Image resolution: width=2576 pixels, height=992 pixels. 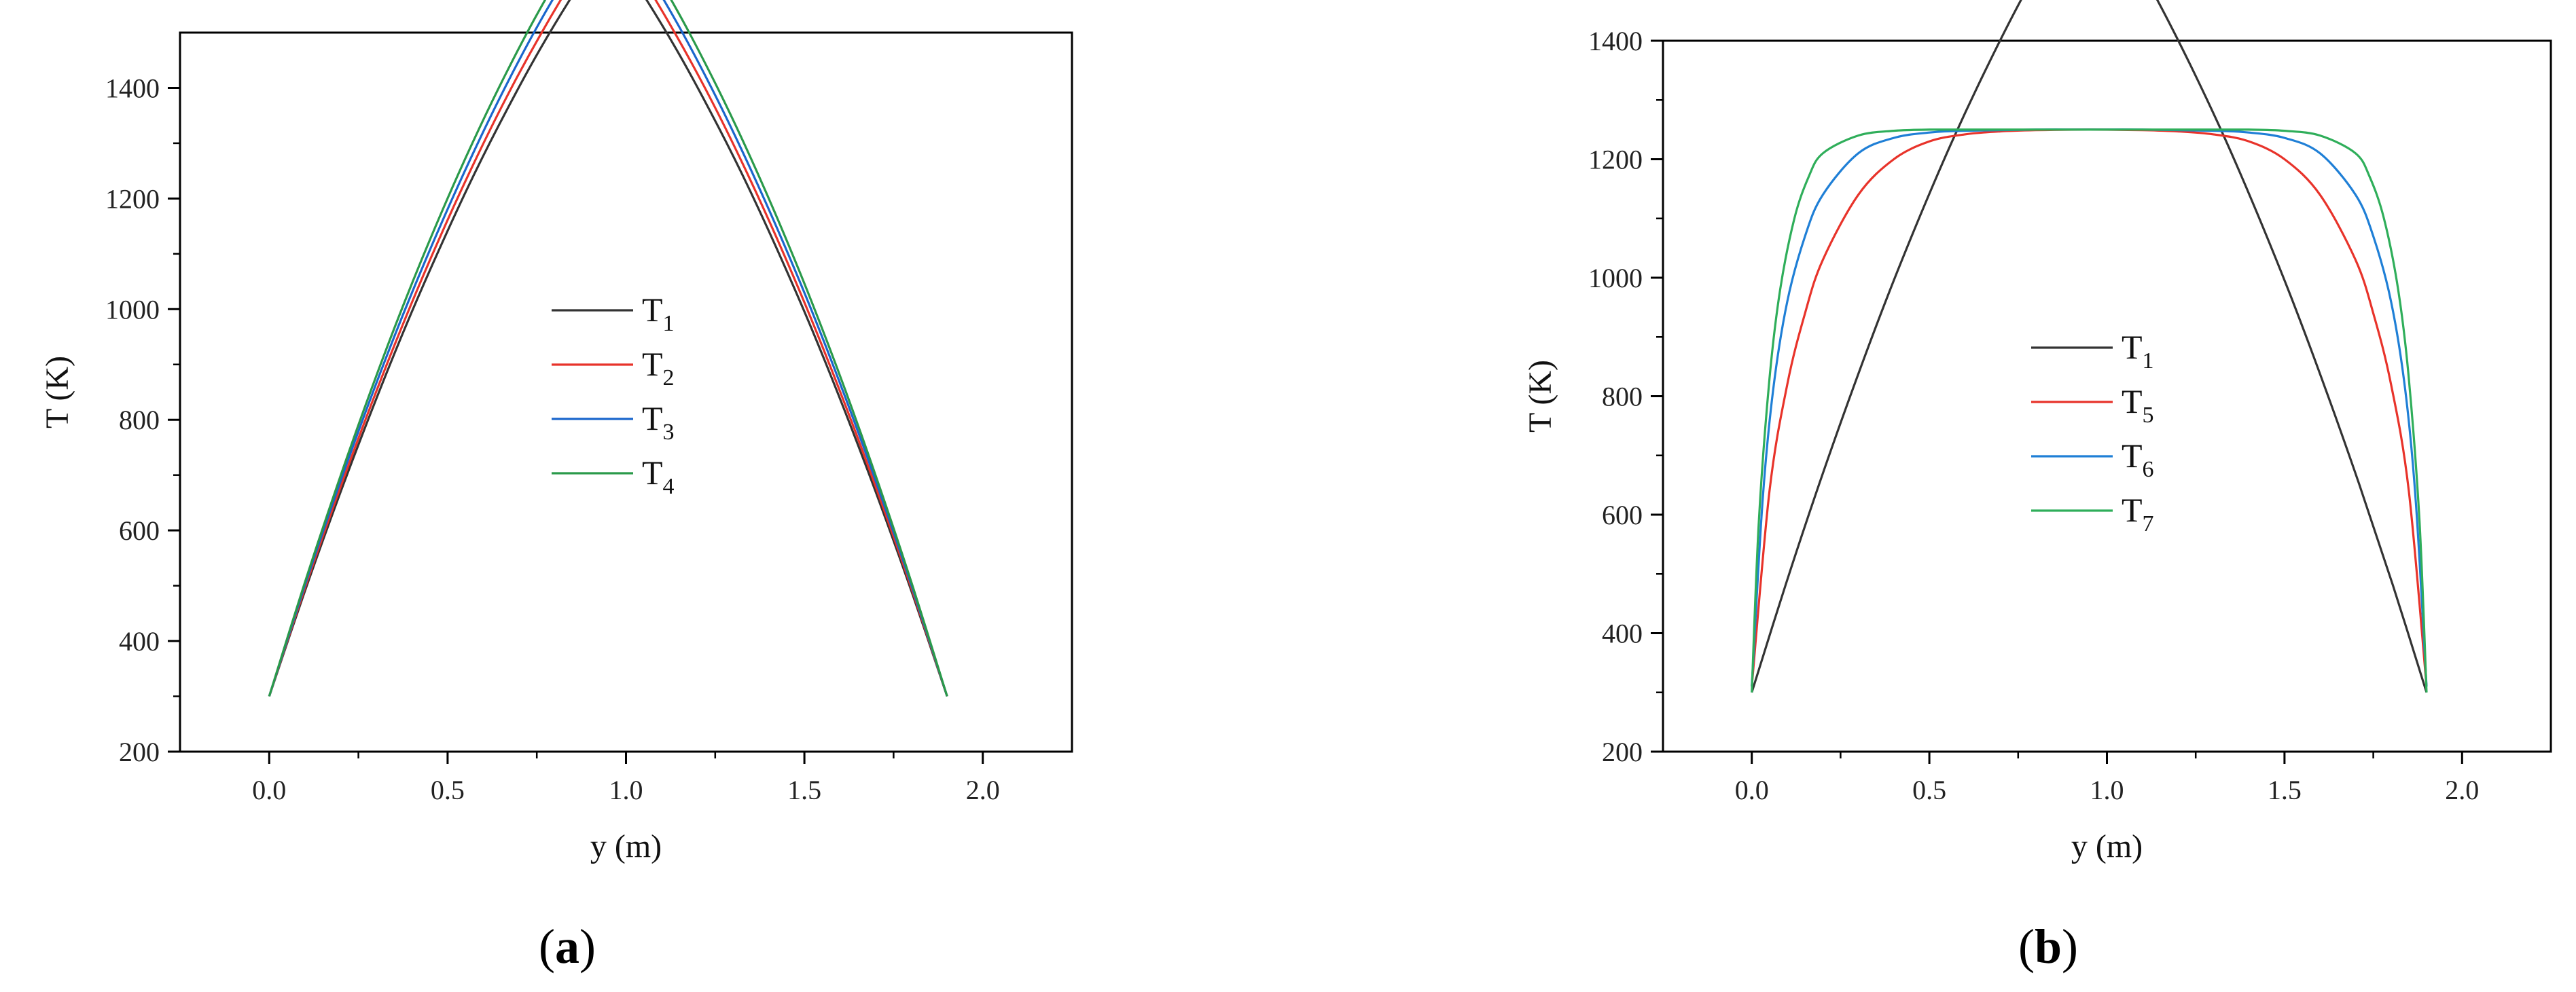 I want to click on caption-letter: a, so click(x=567, y=947).